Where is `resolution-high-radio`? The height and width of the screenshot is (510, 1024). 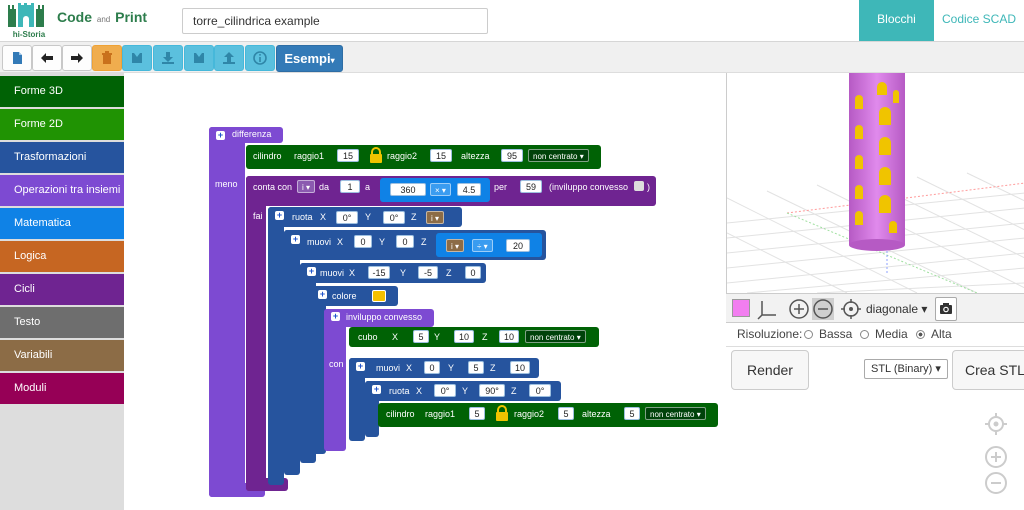 resolution-high-radio is located at coordinates (920, 334).